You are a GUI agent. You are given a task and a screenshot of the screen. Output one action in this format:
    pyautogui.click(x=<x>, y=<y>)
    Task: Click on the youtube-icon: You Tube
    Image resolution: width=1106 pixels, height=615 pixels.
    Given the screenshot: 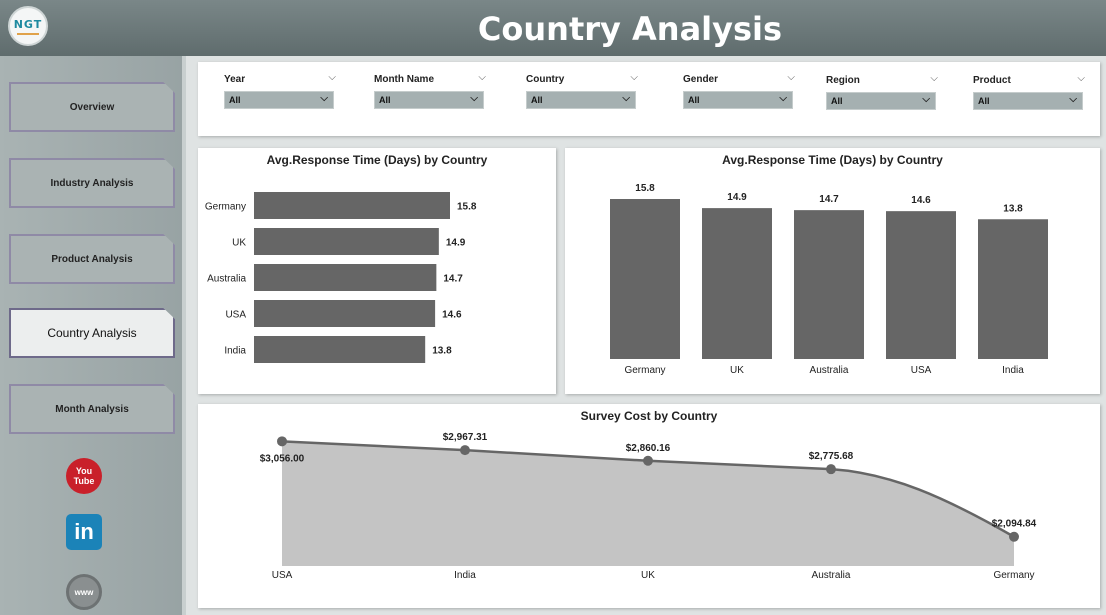 What is the action you would take?
    pyautogui.click(x=84, y=476)
    